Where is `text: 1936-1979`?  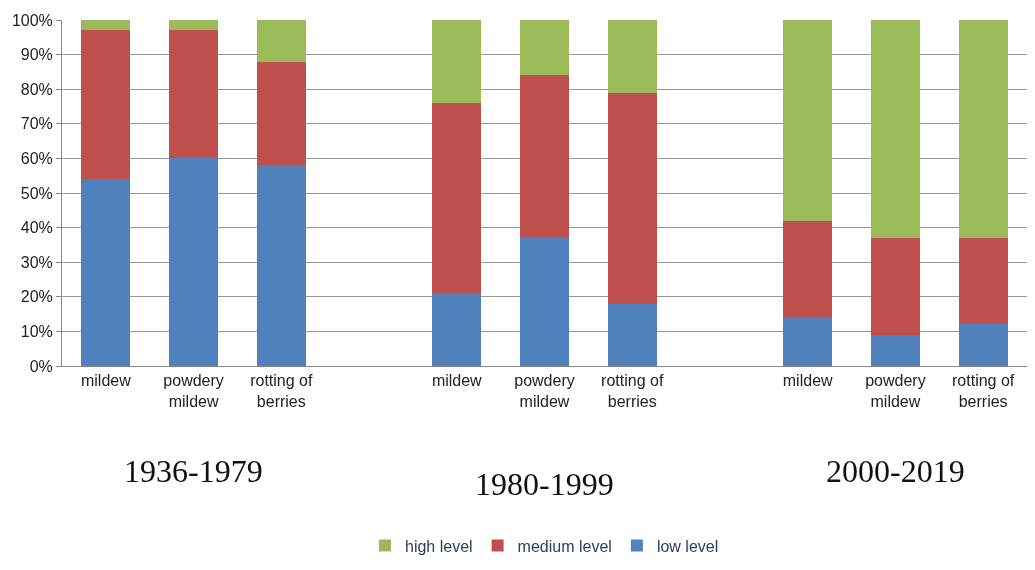 text: 1936-1979 is located at coordinates (193, 471).